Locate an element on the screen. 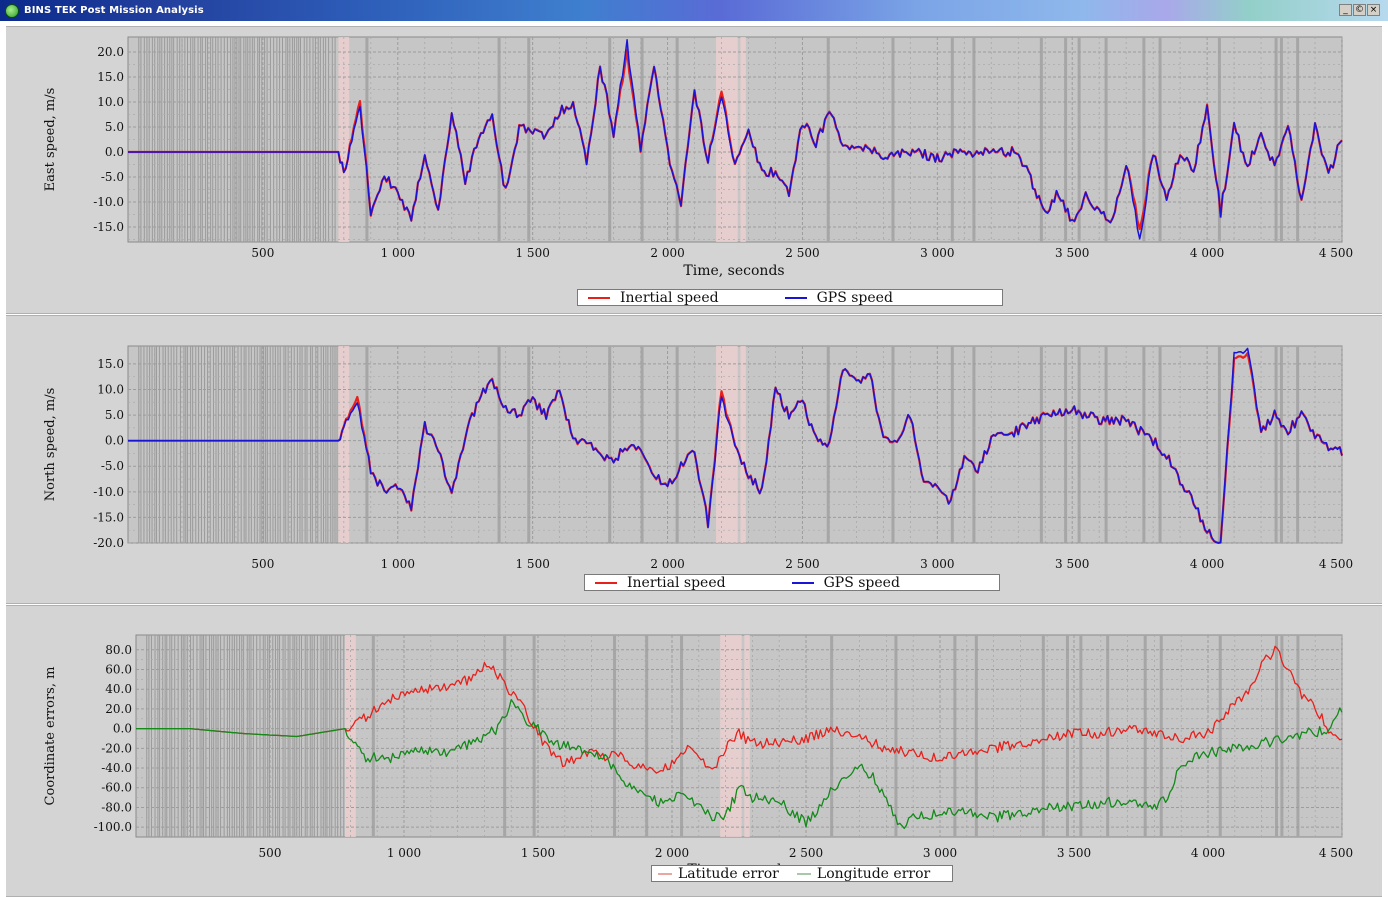 This screenshot has width=1388, height=897. legend-label-latitude: Latitude error is located at coordinates (728, 873).